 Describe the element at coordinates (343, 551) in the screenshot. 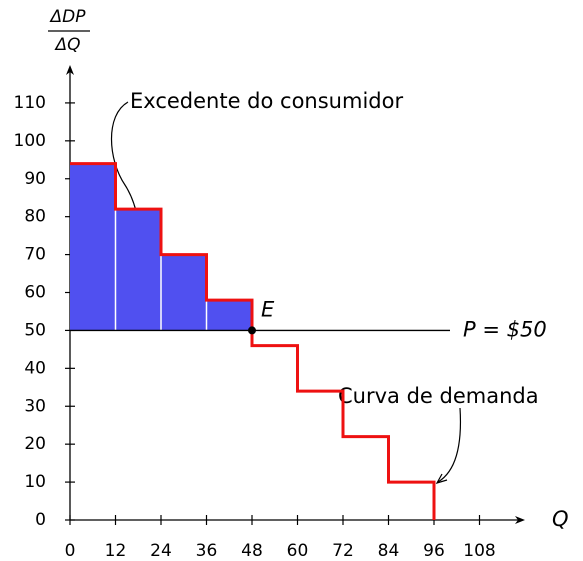

I see `x-tick-label: 72` at that location.